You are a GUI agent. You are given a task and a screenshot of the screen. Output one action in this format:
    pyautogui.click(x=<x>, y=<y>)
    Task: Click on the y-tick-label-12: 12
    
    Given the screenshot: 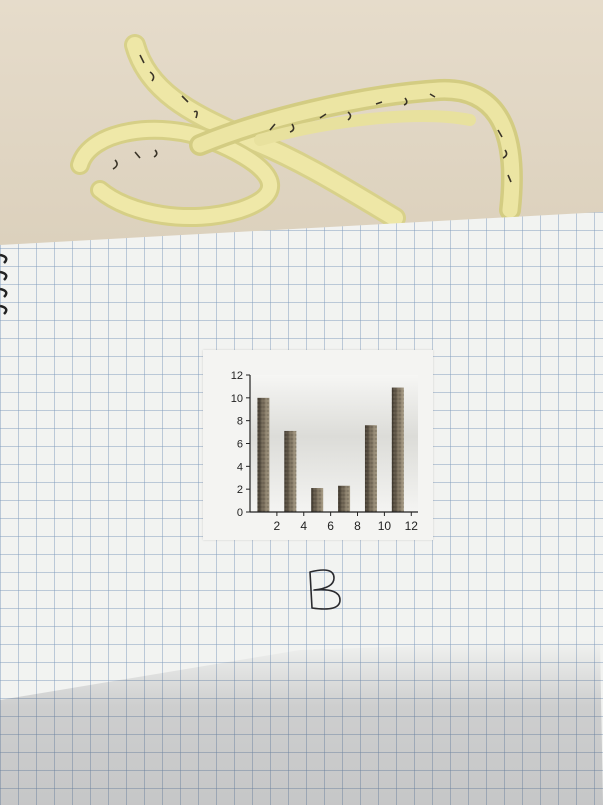 What is the action you would take?
    pyautogui.click(x=237, y=376)
    